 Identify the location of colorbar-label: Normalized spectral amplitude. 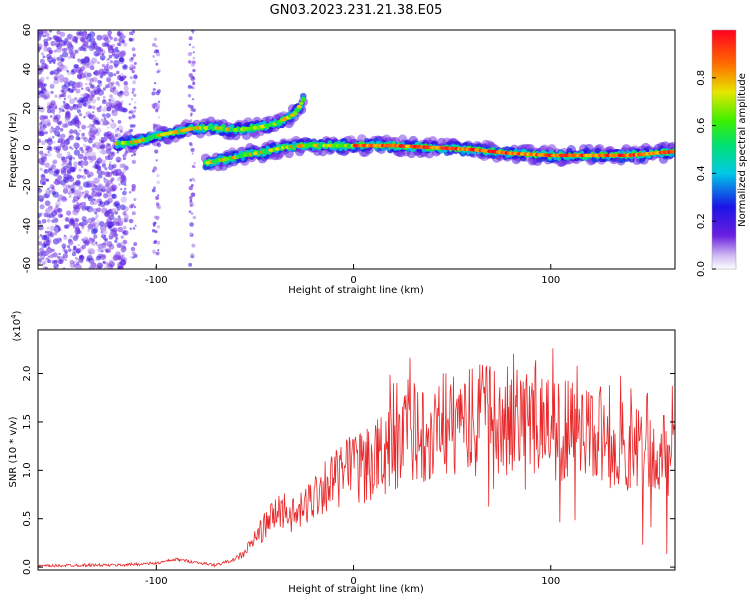
(742, 150).